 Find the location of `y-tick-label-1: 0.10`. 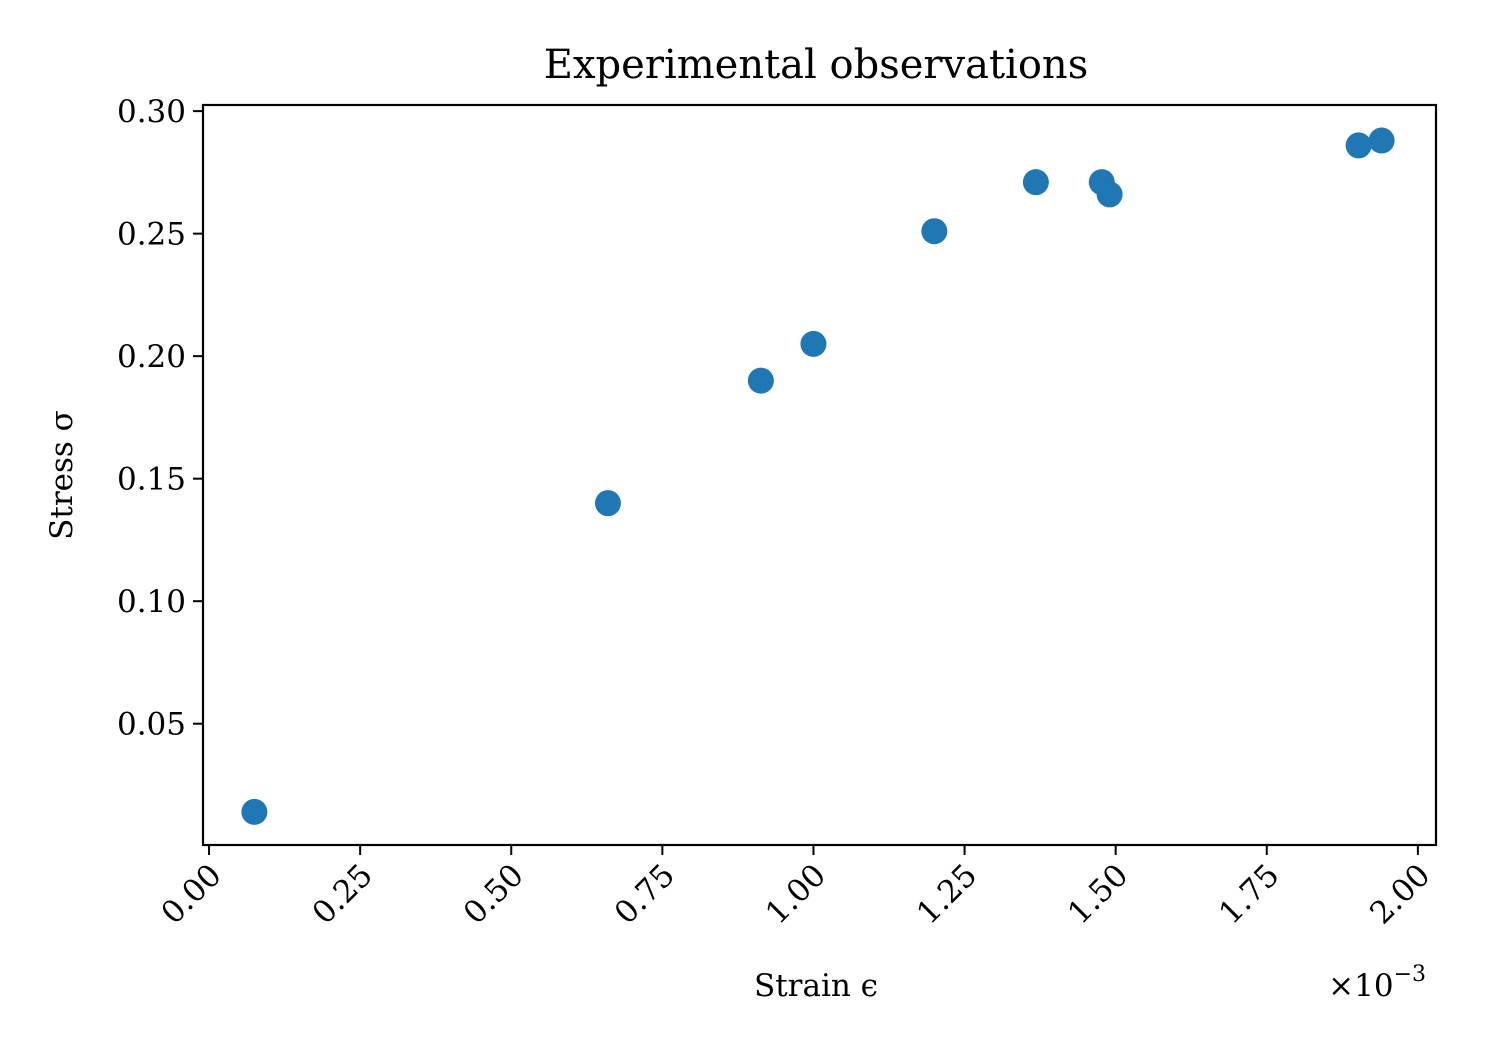

y-tick-label-1: 0.10 is located at coordinates (151, 602).